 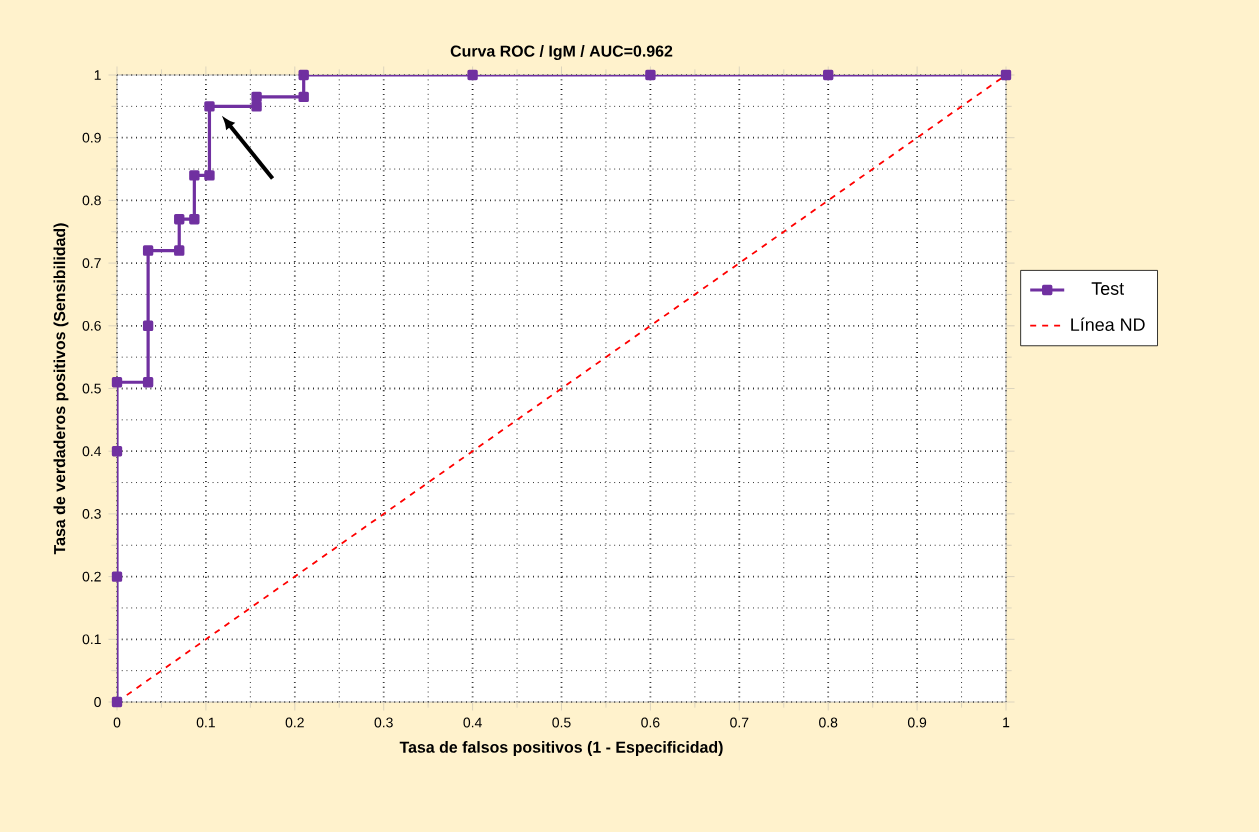 I want to click on x-tick-label: 0.2, so click(x=294, y=722).